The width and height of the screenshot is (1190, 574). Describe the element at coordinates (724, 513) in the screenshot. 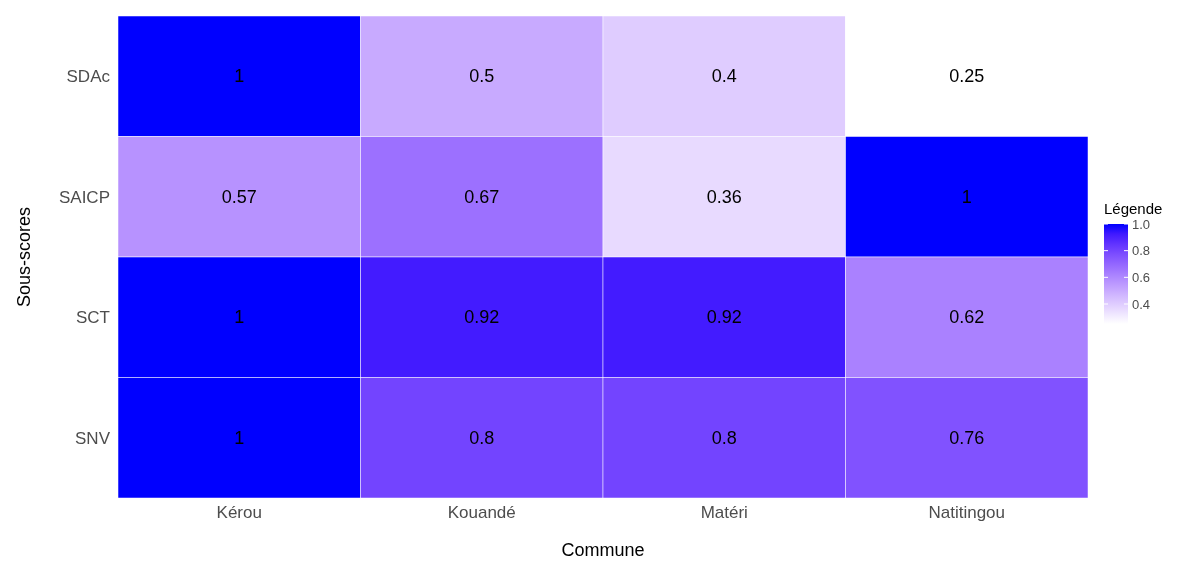

I see `x-tick-label: Matéri` at that location.